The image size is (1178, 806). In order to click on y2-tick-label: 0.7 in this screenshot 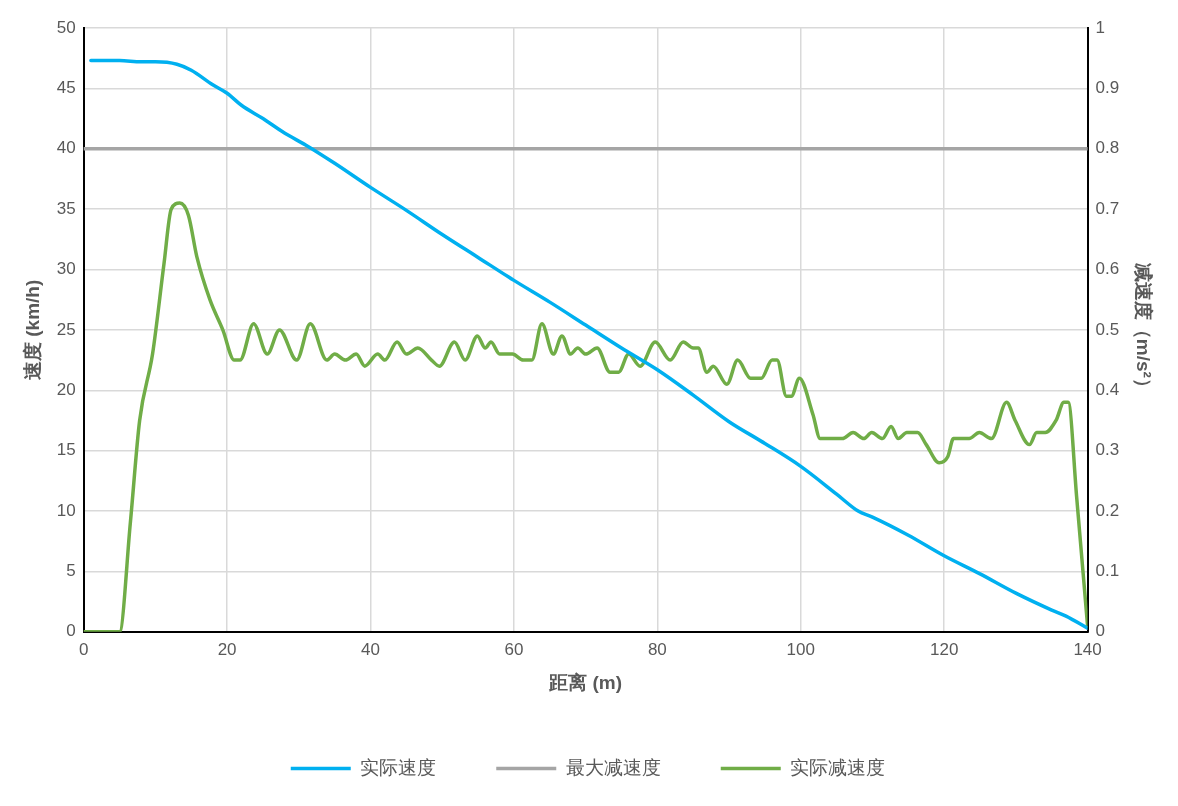, I will do `click(1107, 208)`.